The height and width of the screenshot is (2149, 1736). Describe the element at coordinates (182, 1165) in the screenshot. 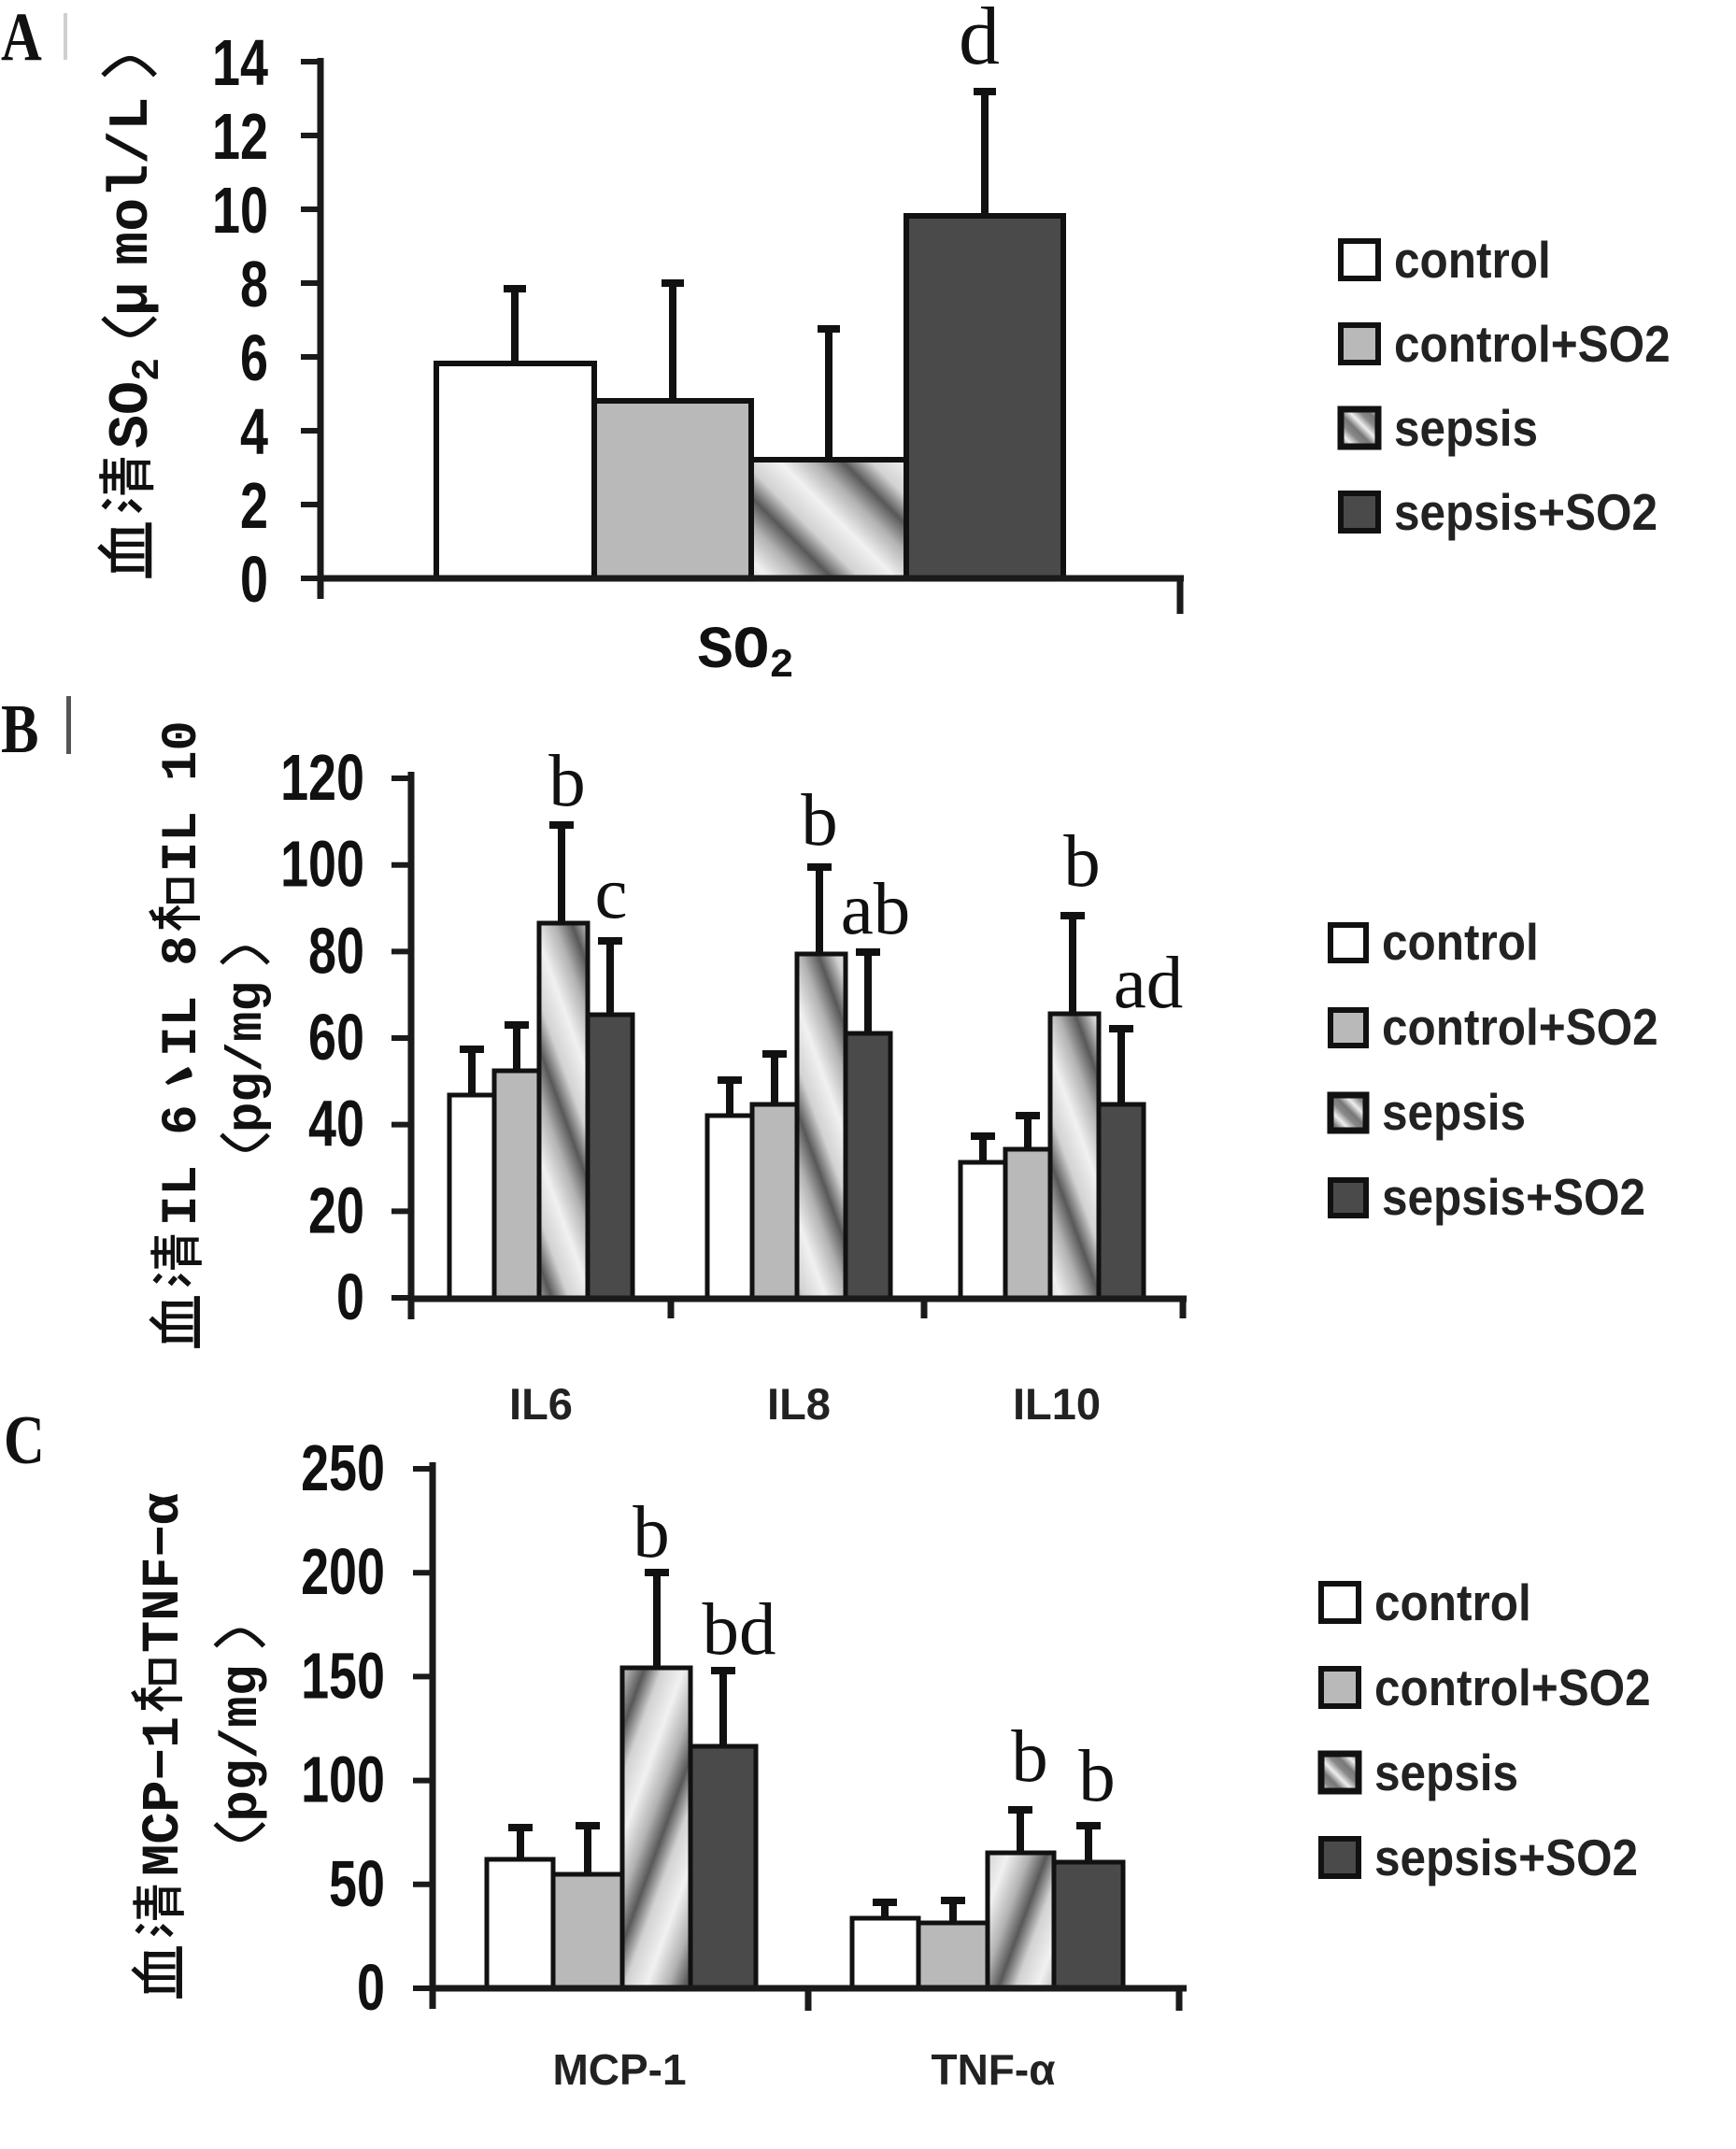

I see `svg-text: IL 6` at that location.